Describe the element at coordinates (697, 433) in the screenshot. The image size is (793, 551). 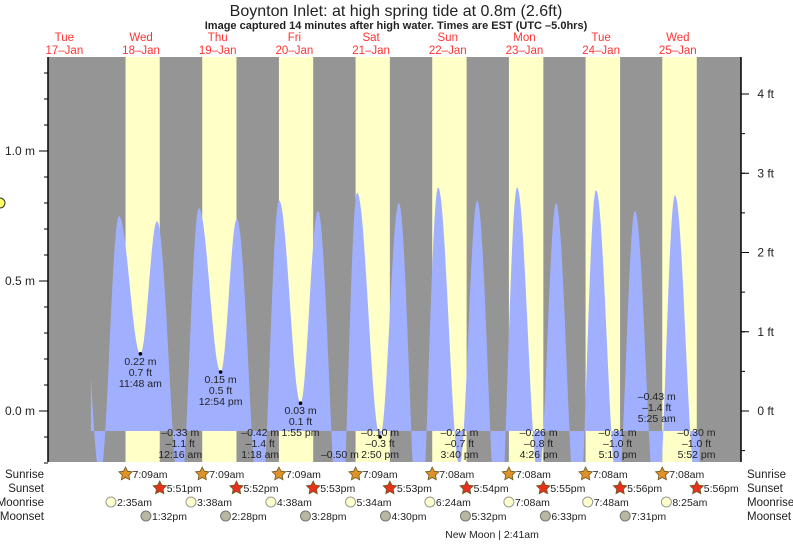
I see `low-tide-label: –0.30 m` at that location.